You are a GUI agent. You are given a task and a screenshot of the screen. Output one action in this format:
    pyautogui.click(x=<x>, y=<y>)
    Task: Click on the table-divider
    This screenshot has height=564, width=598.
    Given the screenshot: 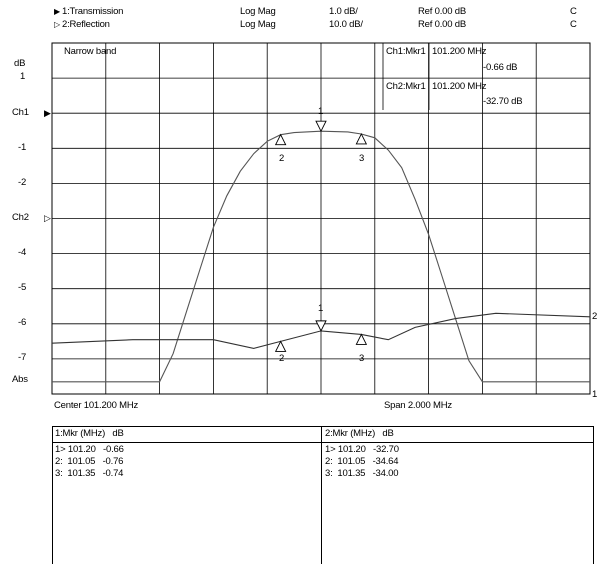 What is the action you would take?
    pyautogui.click(x=321, y=495)
    